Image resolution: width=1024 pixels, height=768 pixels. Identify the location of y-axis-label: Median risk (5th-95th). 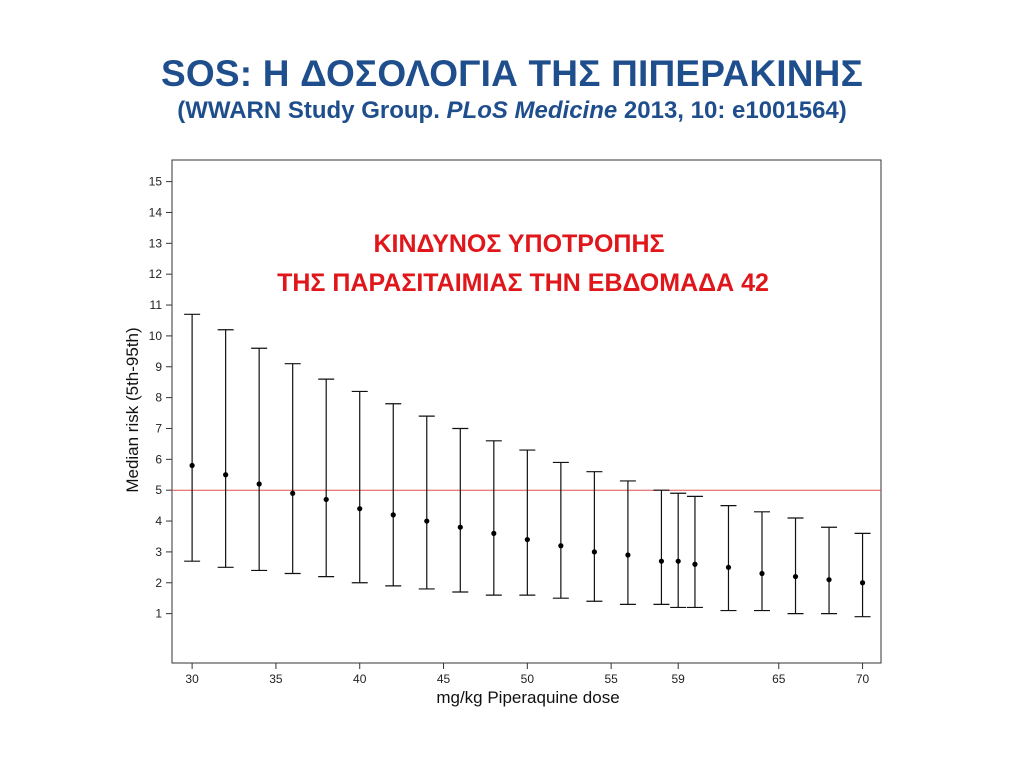
(132, 409).